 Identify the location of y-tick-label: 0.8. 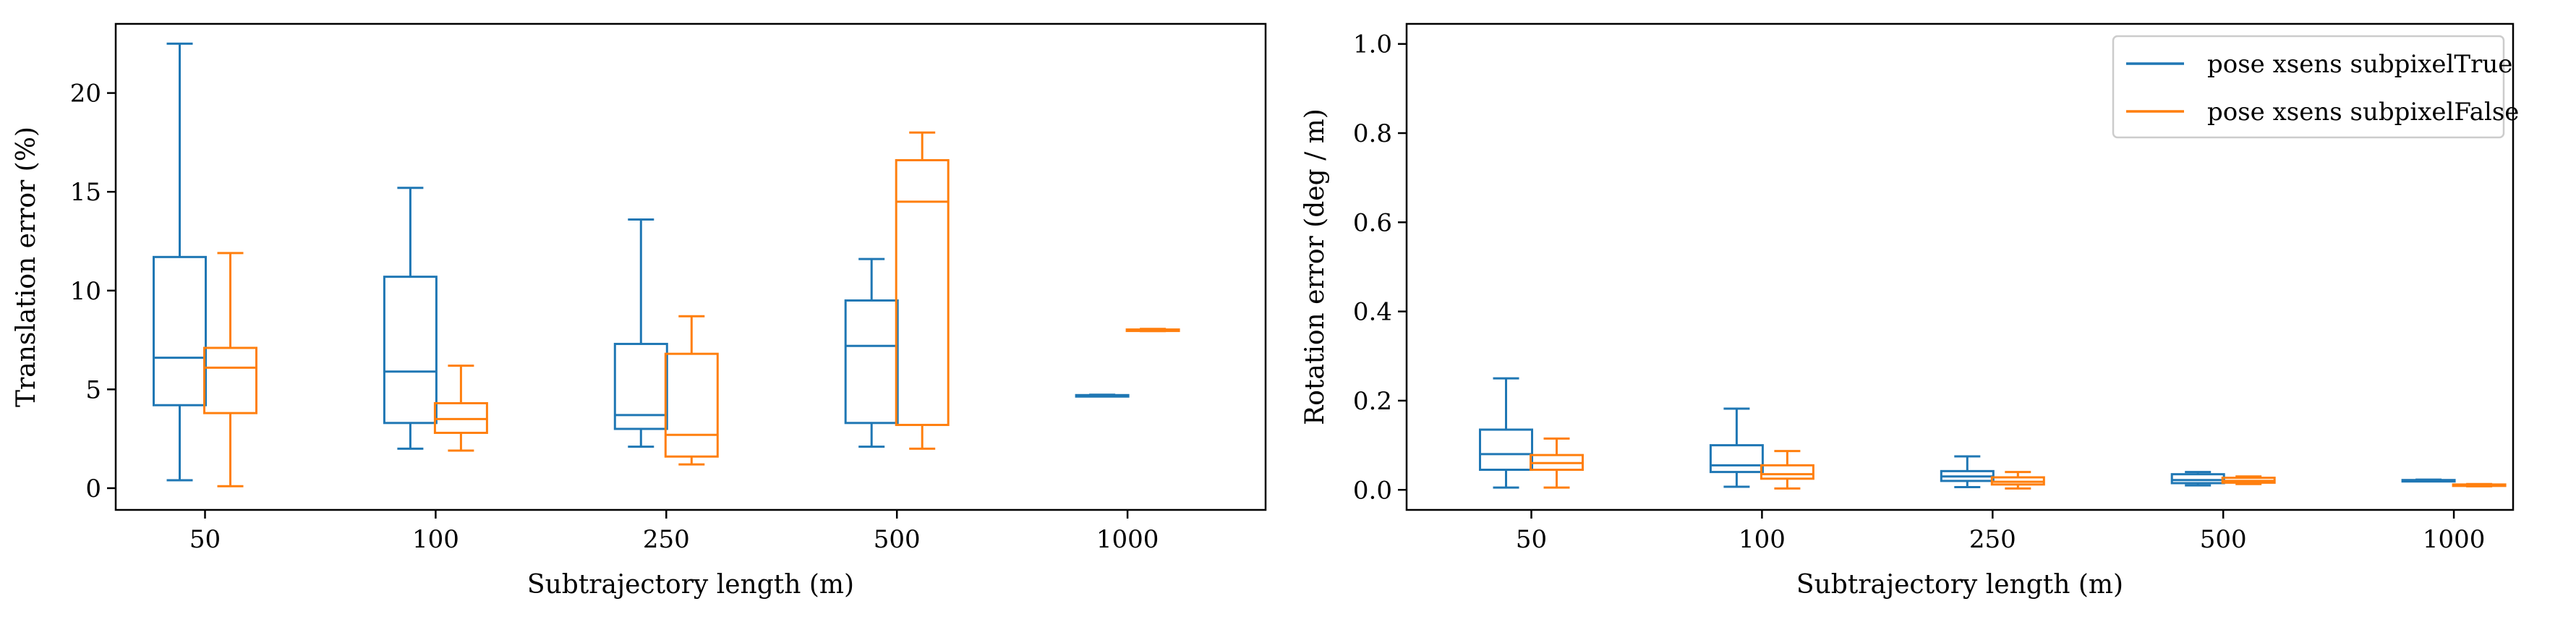
(1372, 133).